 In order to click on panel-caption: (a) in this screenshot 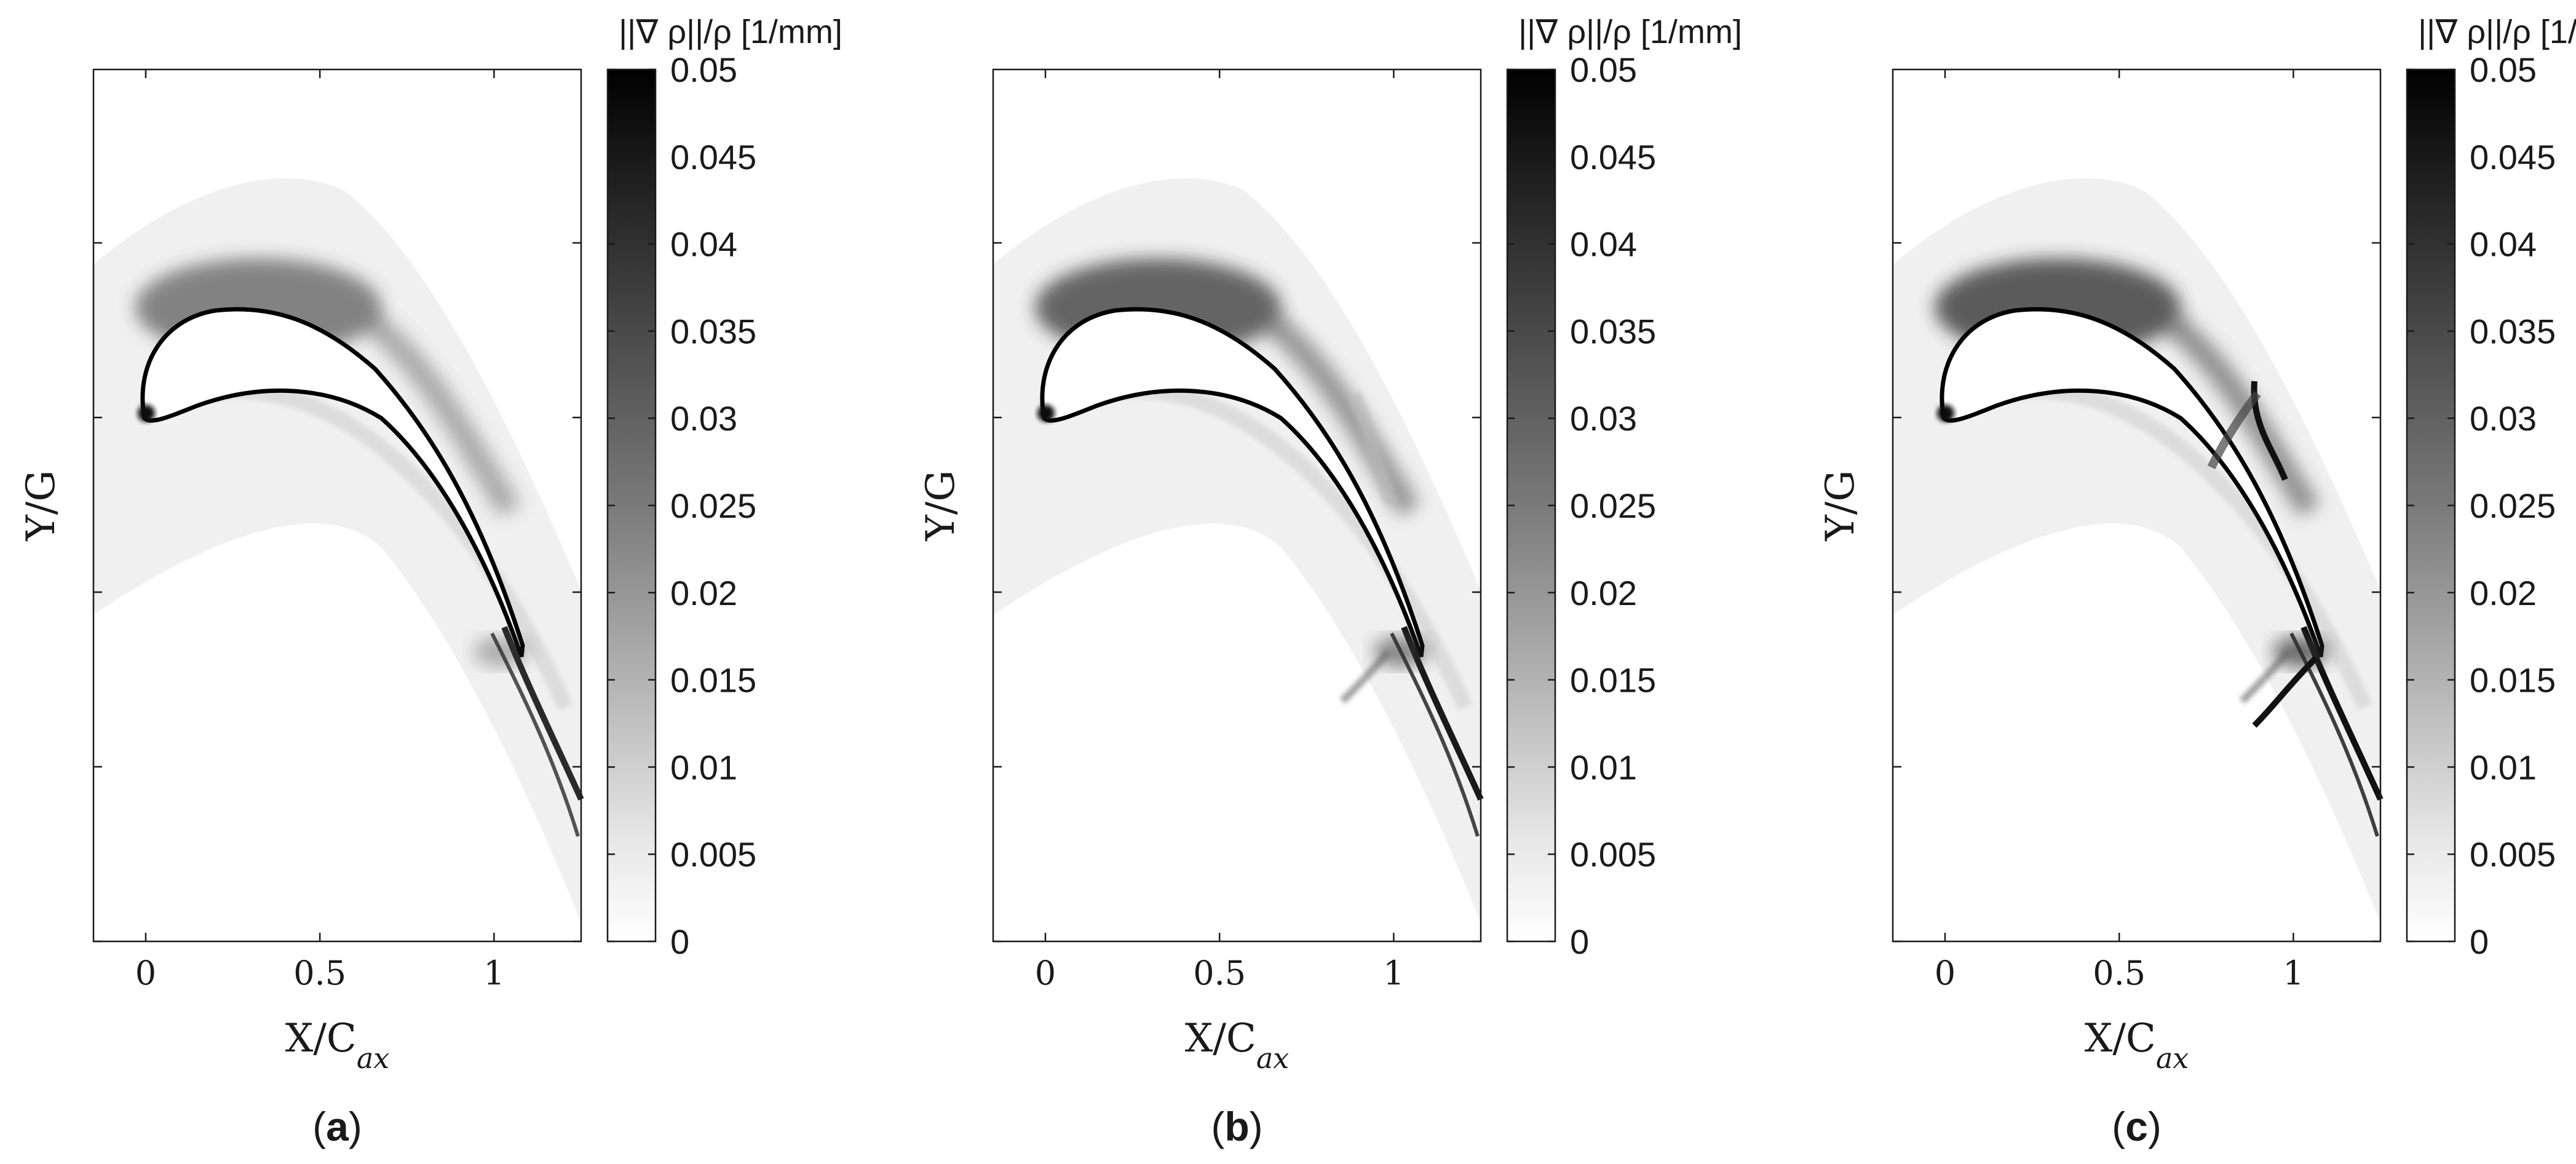, I will do `click(337, 1126)`.